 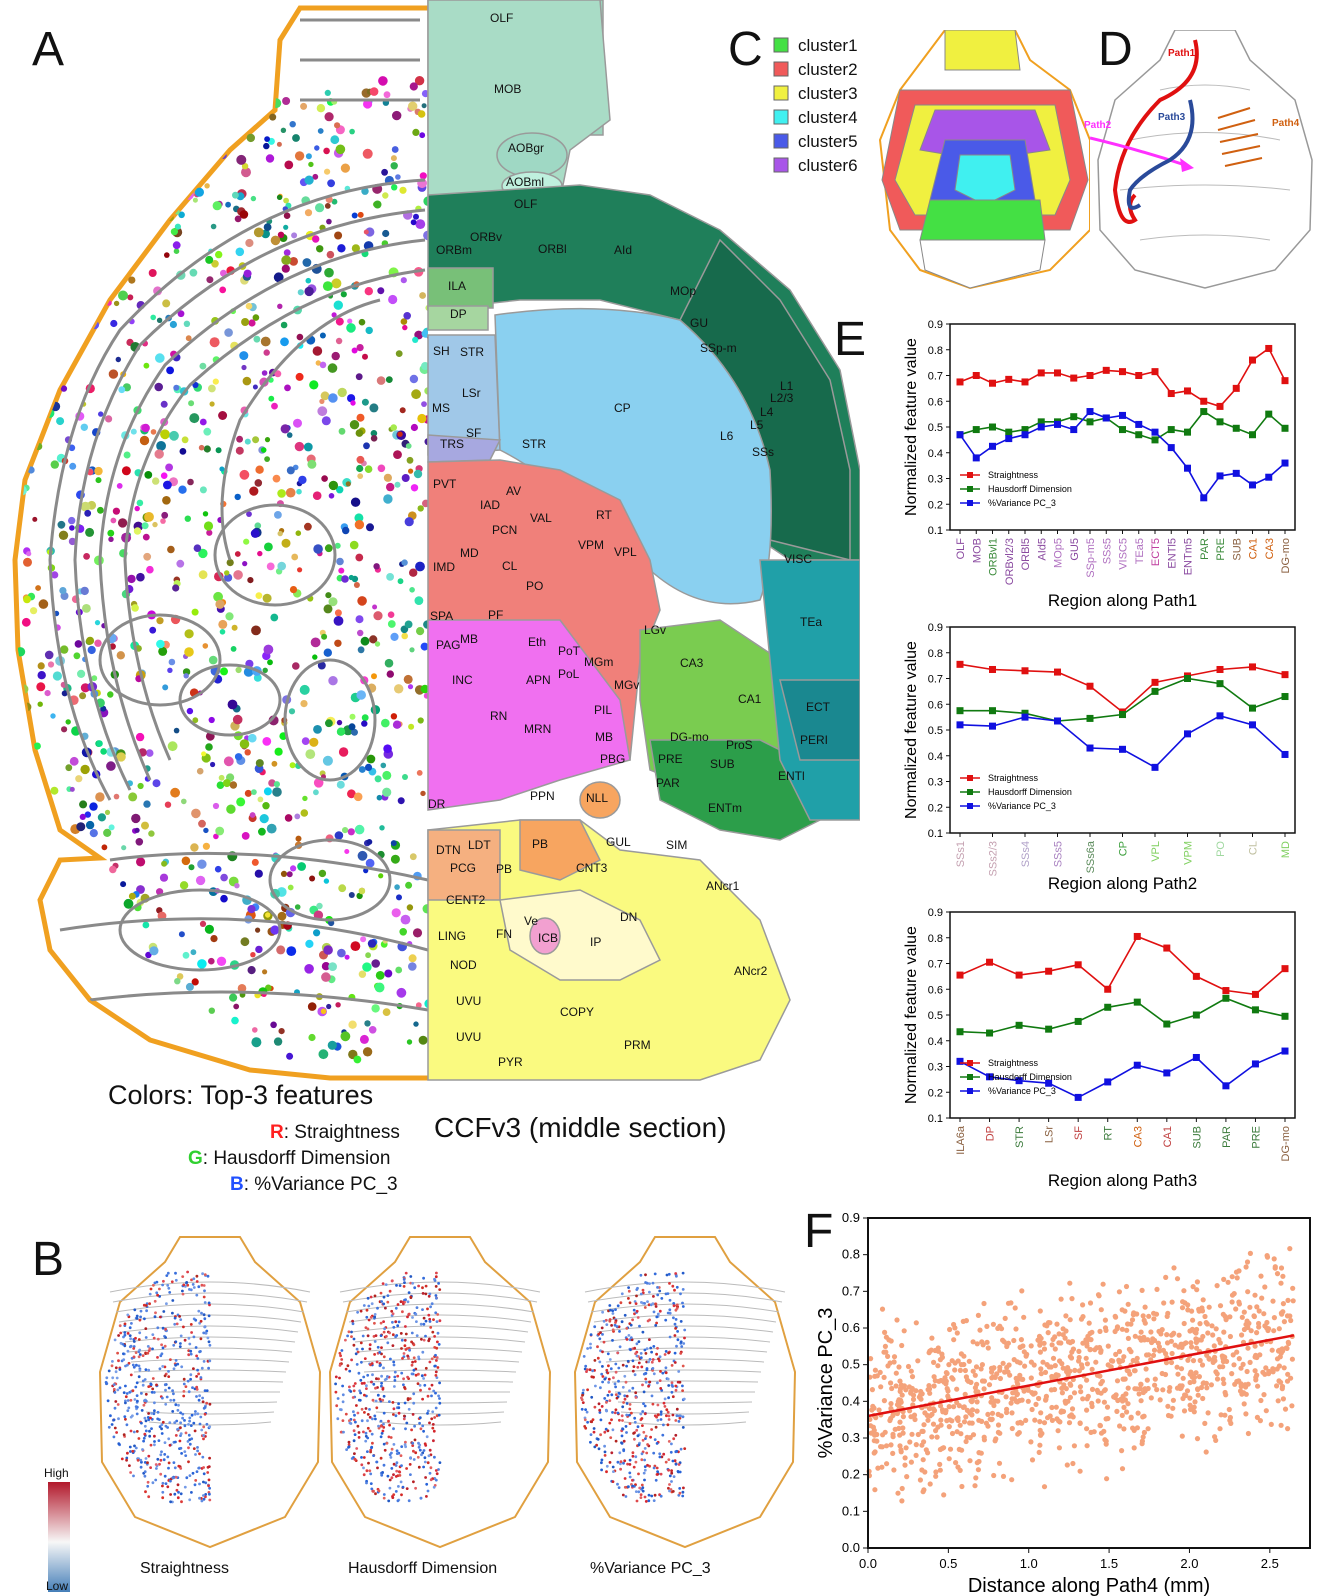 What do you see at coordinates (445, 484) in the screenshot?
I see `atlas-region-label: PVT` at bounding box center [445, 484].